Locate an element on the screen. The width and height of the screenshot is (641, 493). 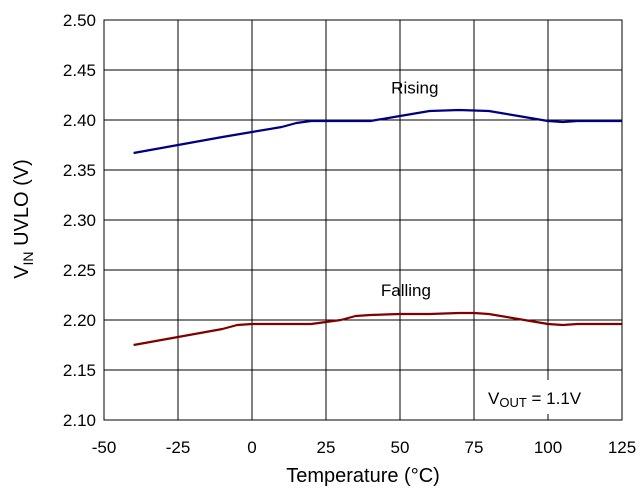
y-tick-label: 2.40 is located at coordinates (79, 120).